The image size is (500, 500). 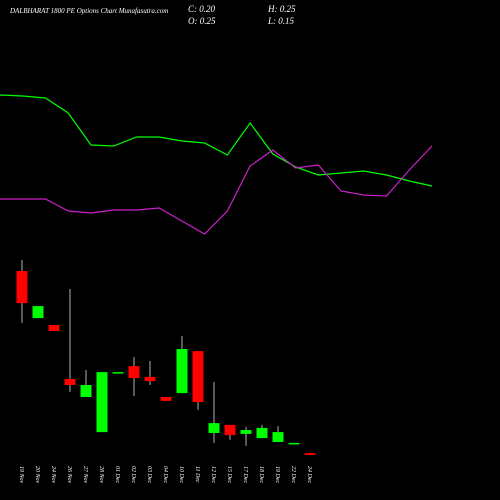 What do you see at coordinates (197, 474) in the screenshot?
I see `x-tick-label: 11 Dec` at bounding box center [197, 474].